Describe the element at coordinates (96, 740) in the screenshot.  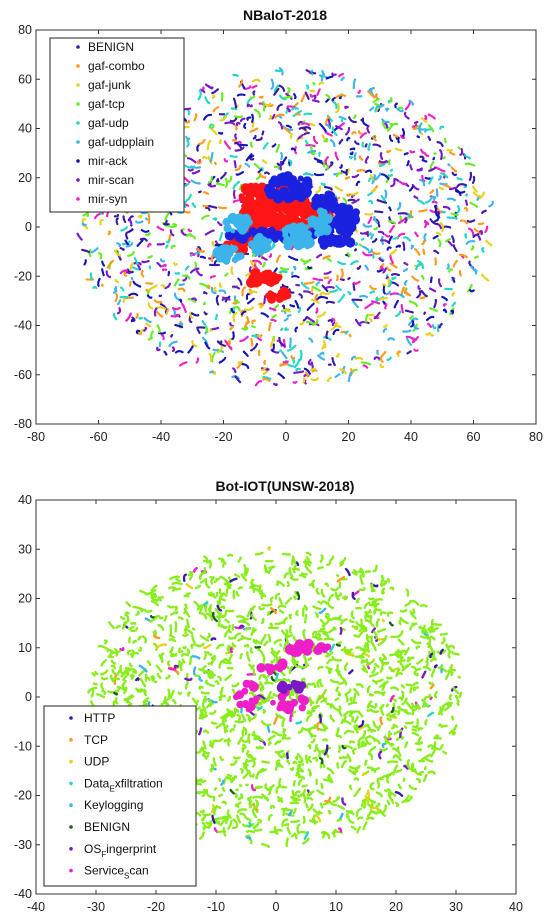
I see `legend-label: TCP` at that location.